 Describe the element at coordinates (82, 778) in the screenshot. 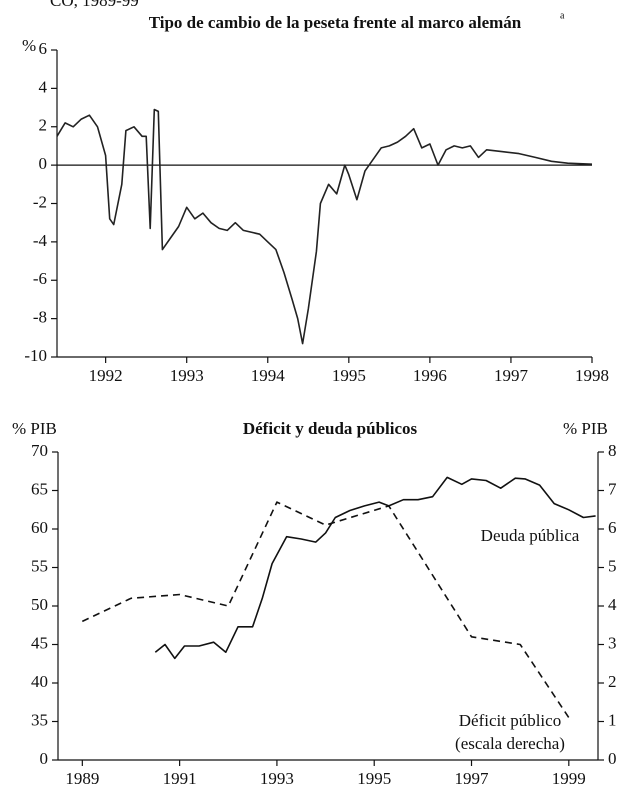

I see `x-tick-label: 1989` at that location.